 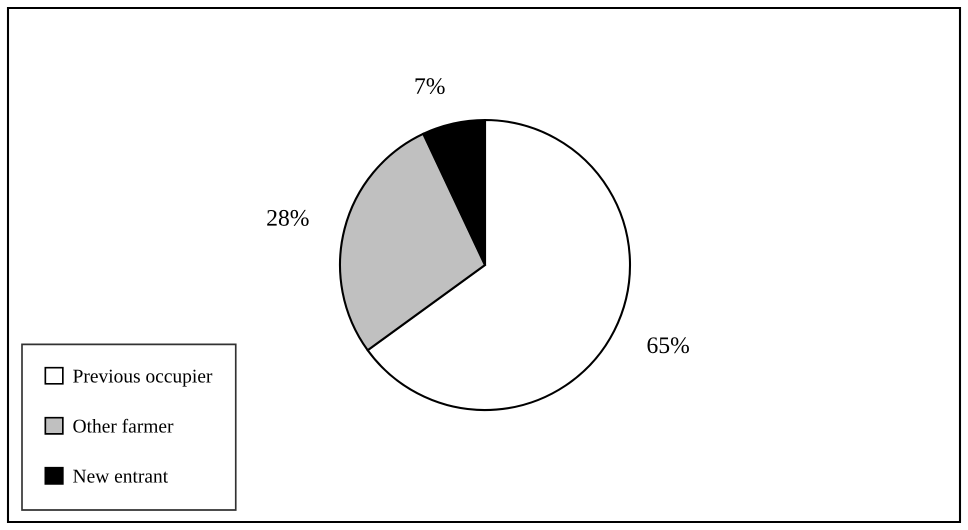 What do you see at coordinates (668, 345) in the screenshot?
I see `data-label: 65%` at bounding box center [668, 345].